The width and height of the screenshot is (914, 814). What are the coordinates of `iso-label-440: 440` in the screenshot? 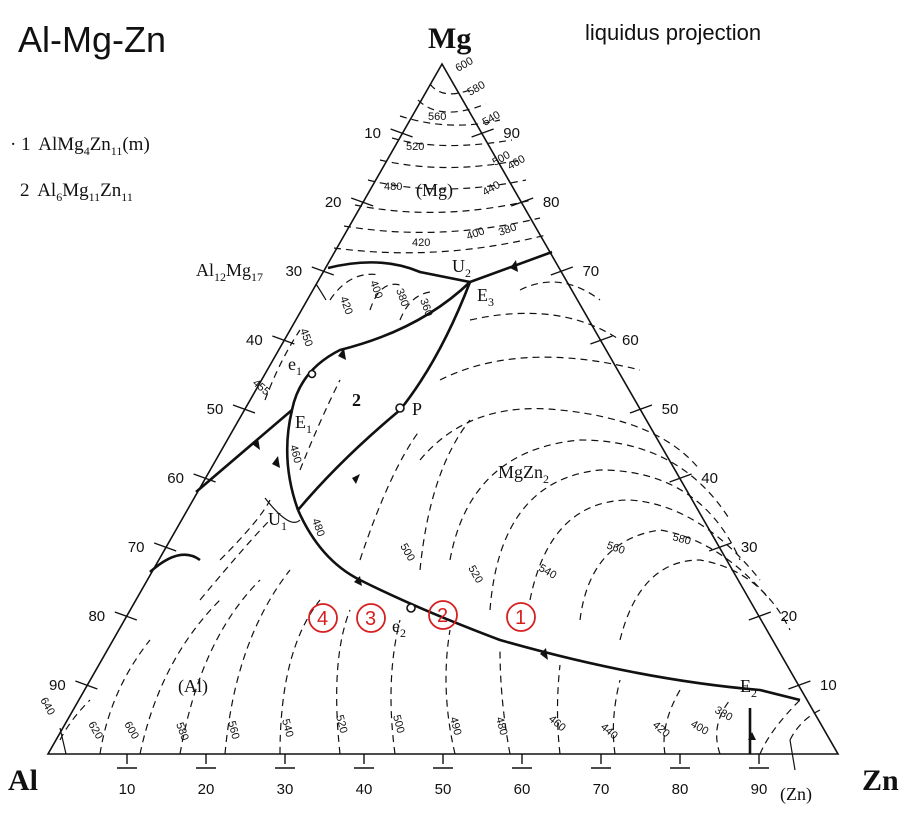 It's located at (492, 189).